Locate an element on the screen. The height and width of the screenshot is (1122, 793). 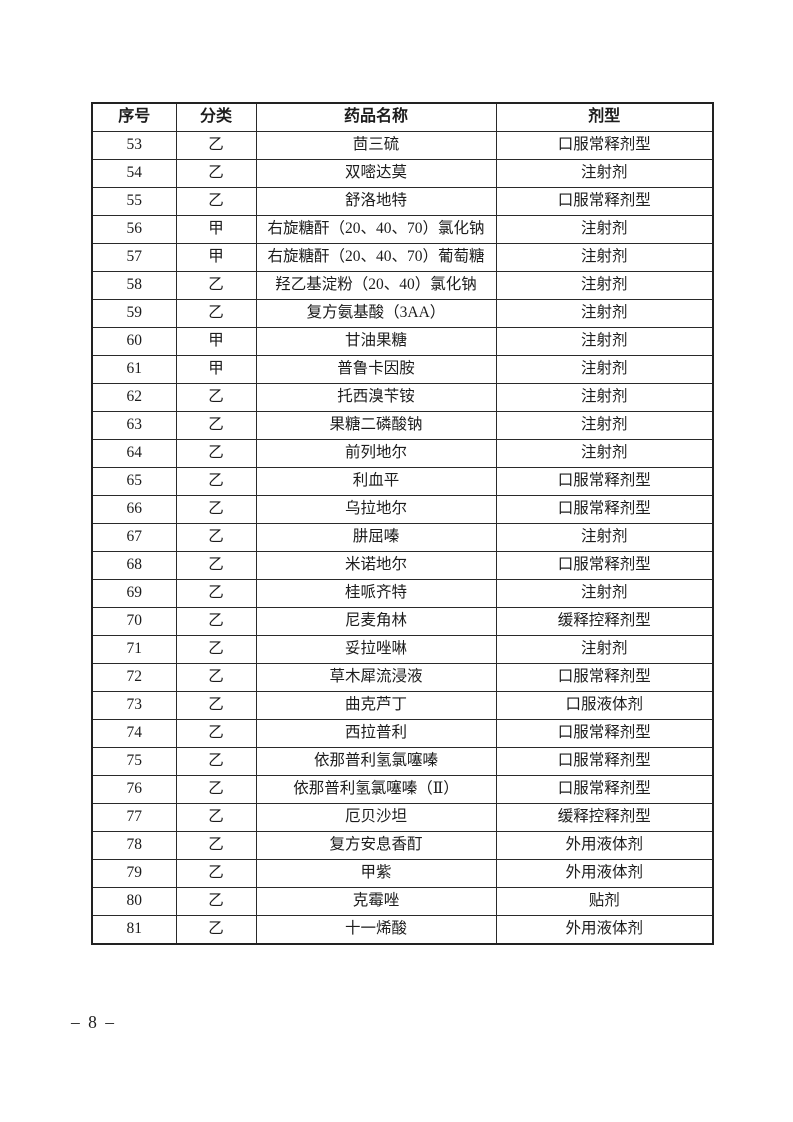
cell-serial-number: 59 is located at coordinates (134, 313).